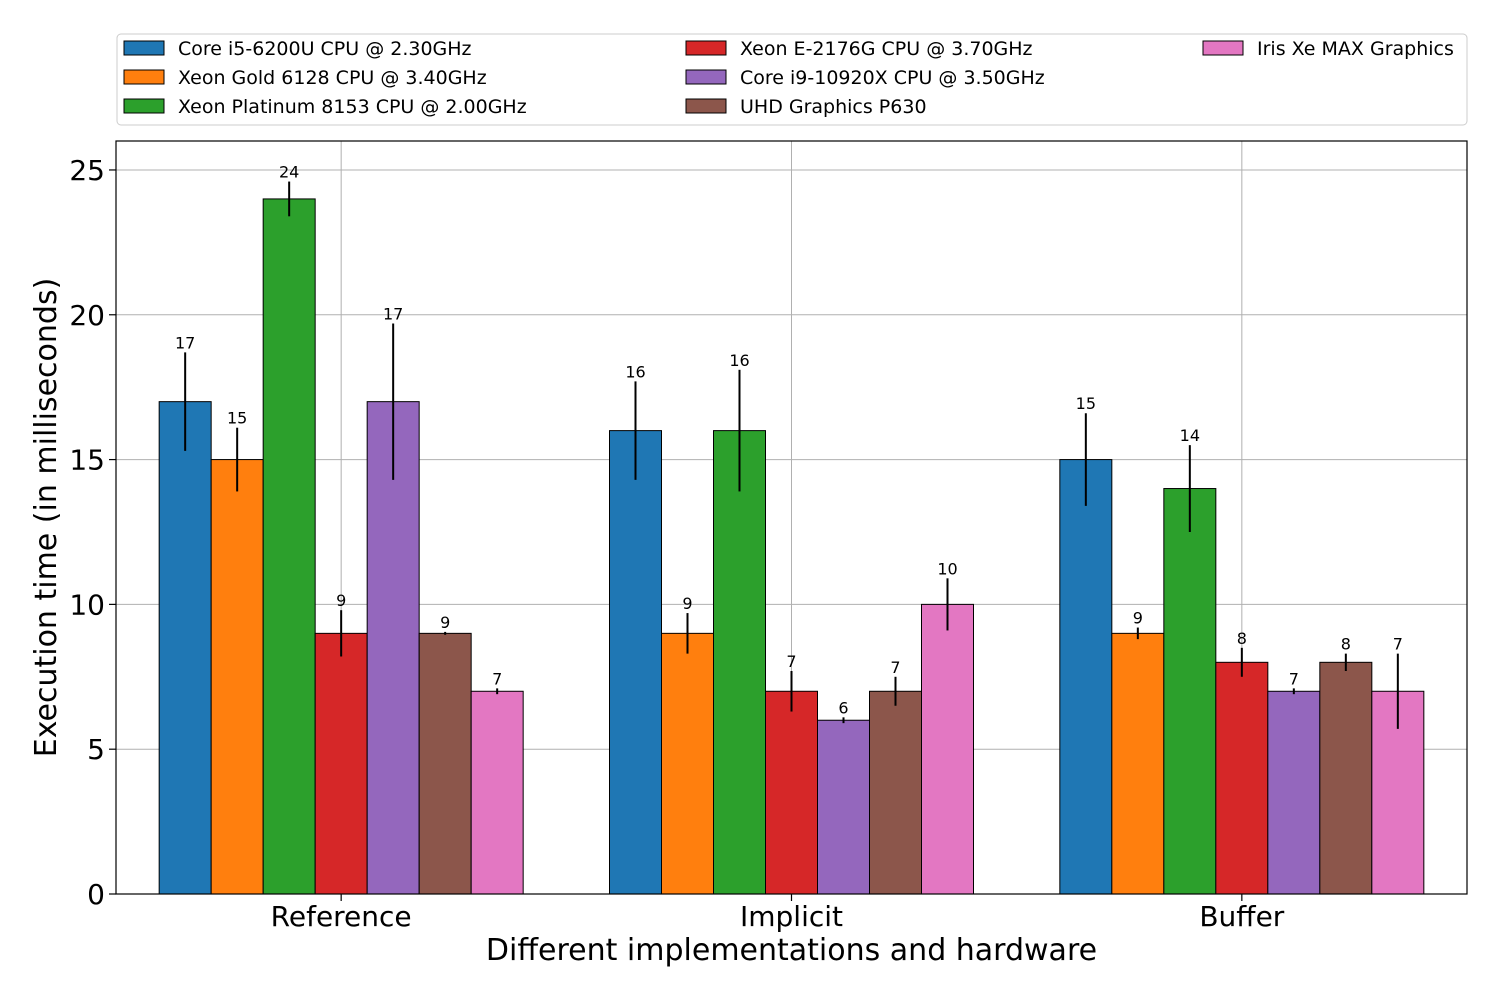 This screenshot has height=1000, width=1500. I want to click on y-axis-label: Execution time (in milliseconds), so click(46, 518).